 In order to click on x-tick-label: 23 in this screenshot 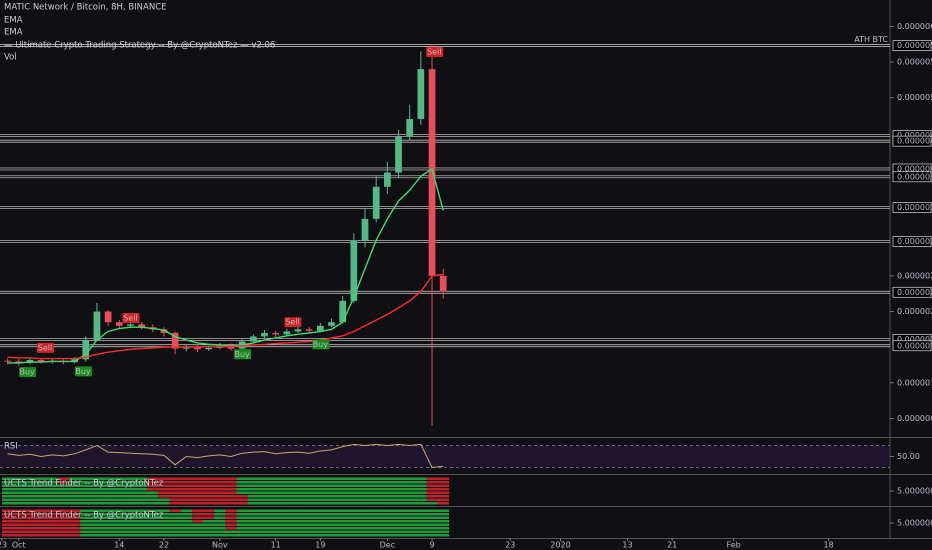, I will do `click(510, 545)`.